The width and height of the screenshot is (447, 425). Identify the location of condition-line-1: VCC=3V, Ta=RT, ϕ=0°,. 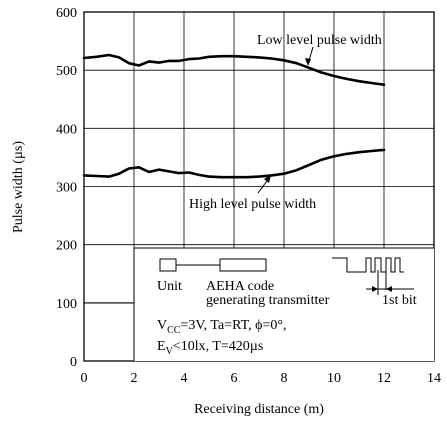
(221, 327).